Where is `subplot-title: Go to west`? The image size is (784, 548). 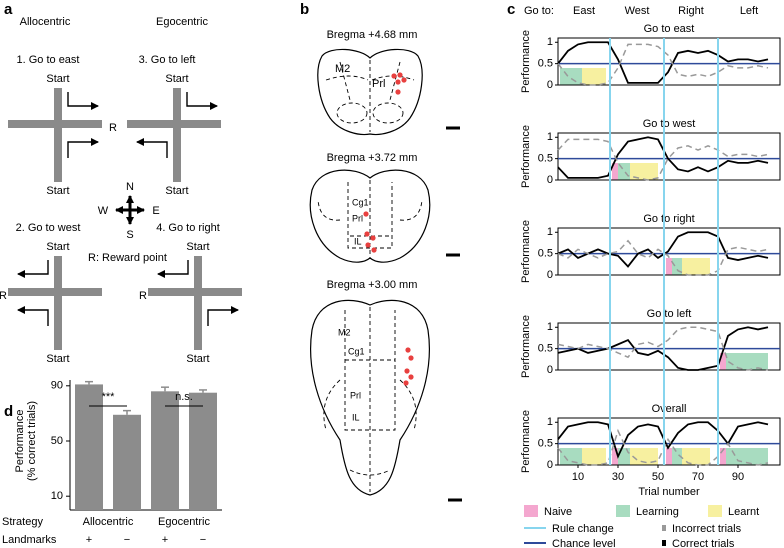 subplot-title: Go to west is located at coordinates (669, 124).